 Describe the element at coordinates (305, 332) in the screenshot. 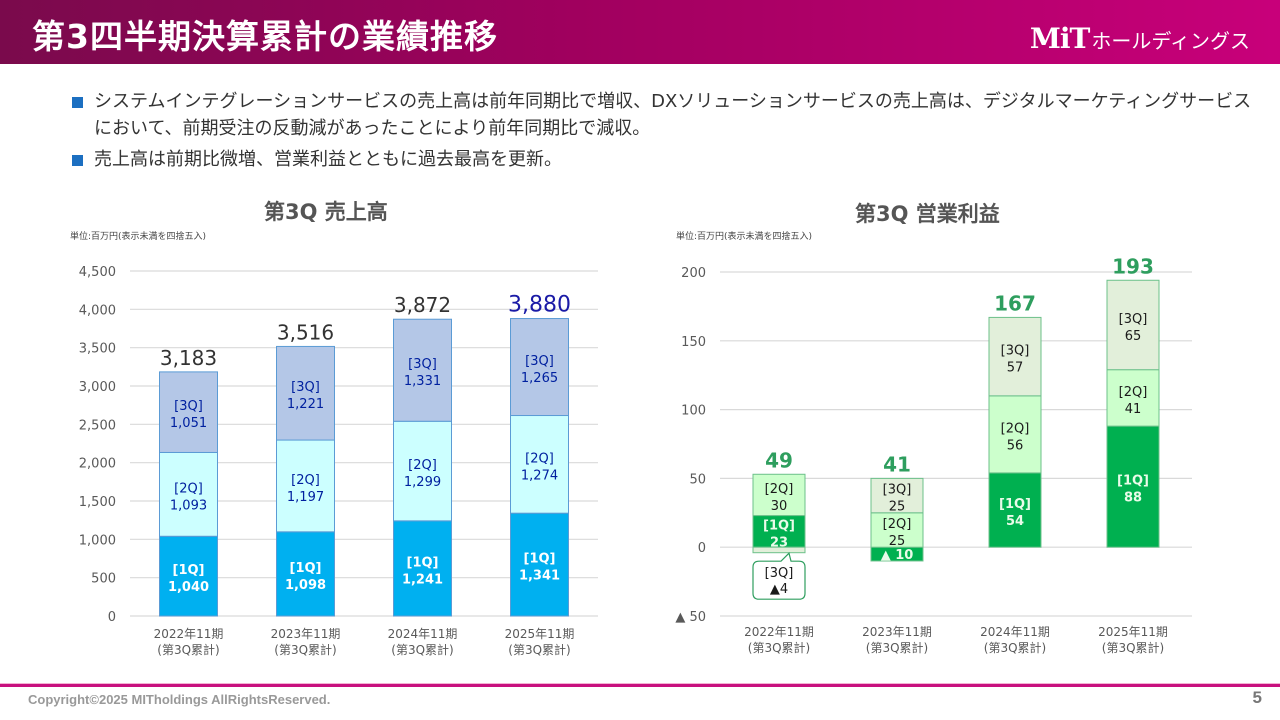

I see `bar-total-label: 3,516` at that location.